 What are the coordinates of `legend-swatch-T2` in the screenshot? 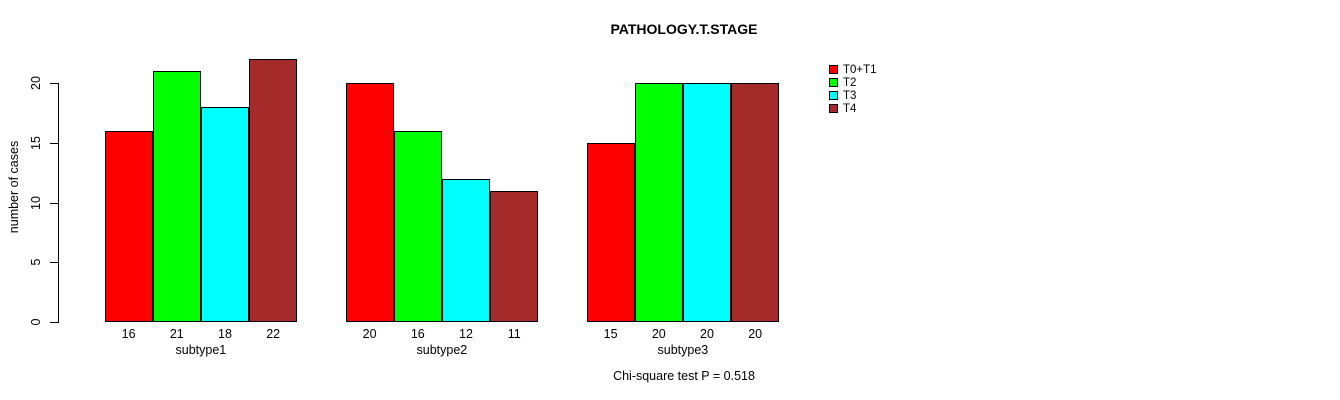 It's located at (833, 82).